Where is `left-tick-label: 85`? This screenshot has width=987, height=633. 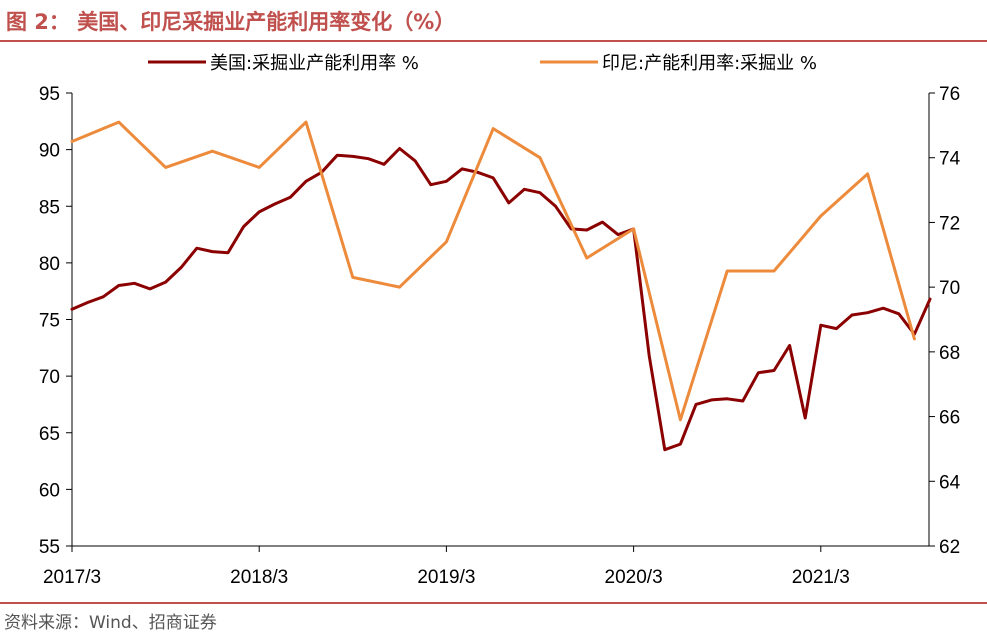
left-tick-label: 85 is located at coordinates (49, 207).